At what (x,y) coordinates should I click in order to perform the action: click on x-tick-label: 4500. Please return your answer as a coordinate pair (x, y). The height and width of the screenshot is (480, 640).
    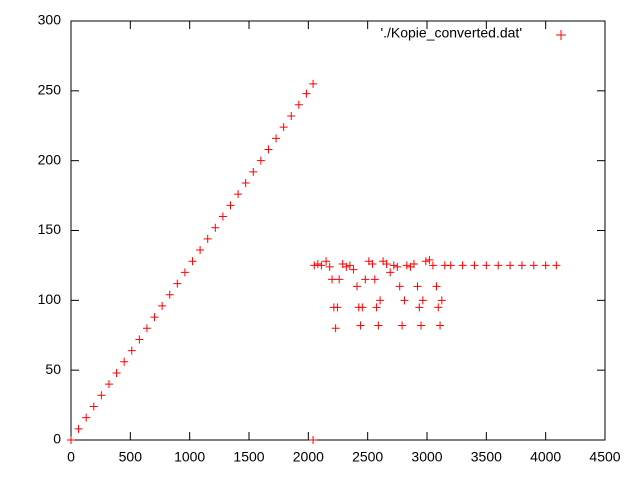
    Looking at the image, I should click on (604, 457).